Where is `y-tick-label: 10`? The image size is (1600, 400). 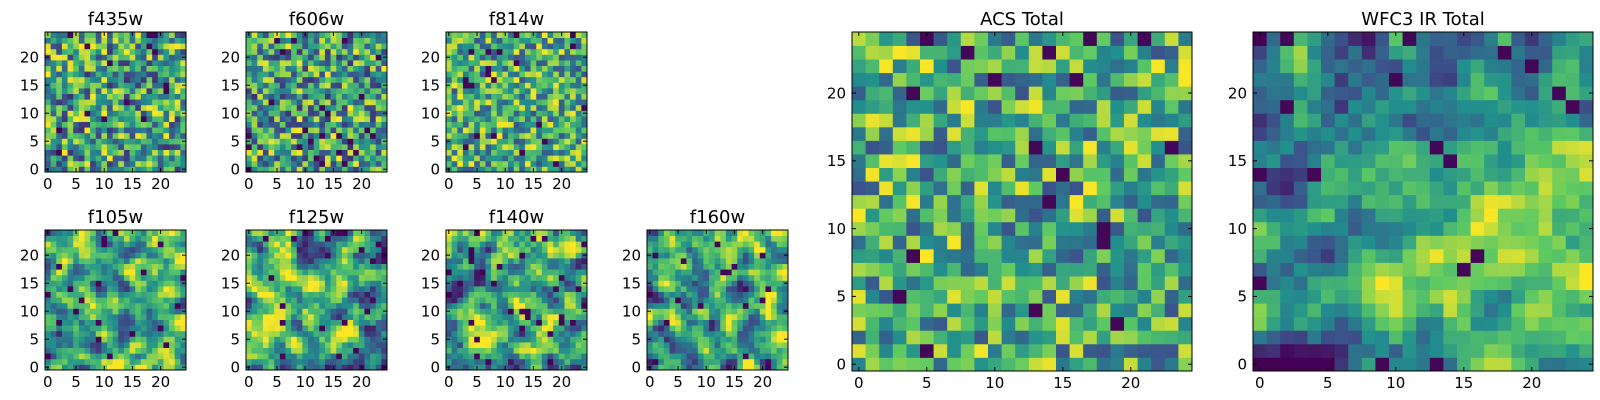 y-tick-label: 10 is located at coordinates (29, 311).